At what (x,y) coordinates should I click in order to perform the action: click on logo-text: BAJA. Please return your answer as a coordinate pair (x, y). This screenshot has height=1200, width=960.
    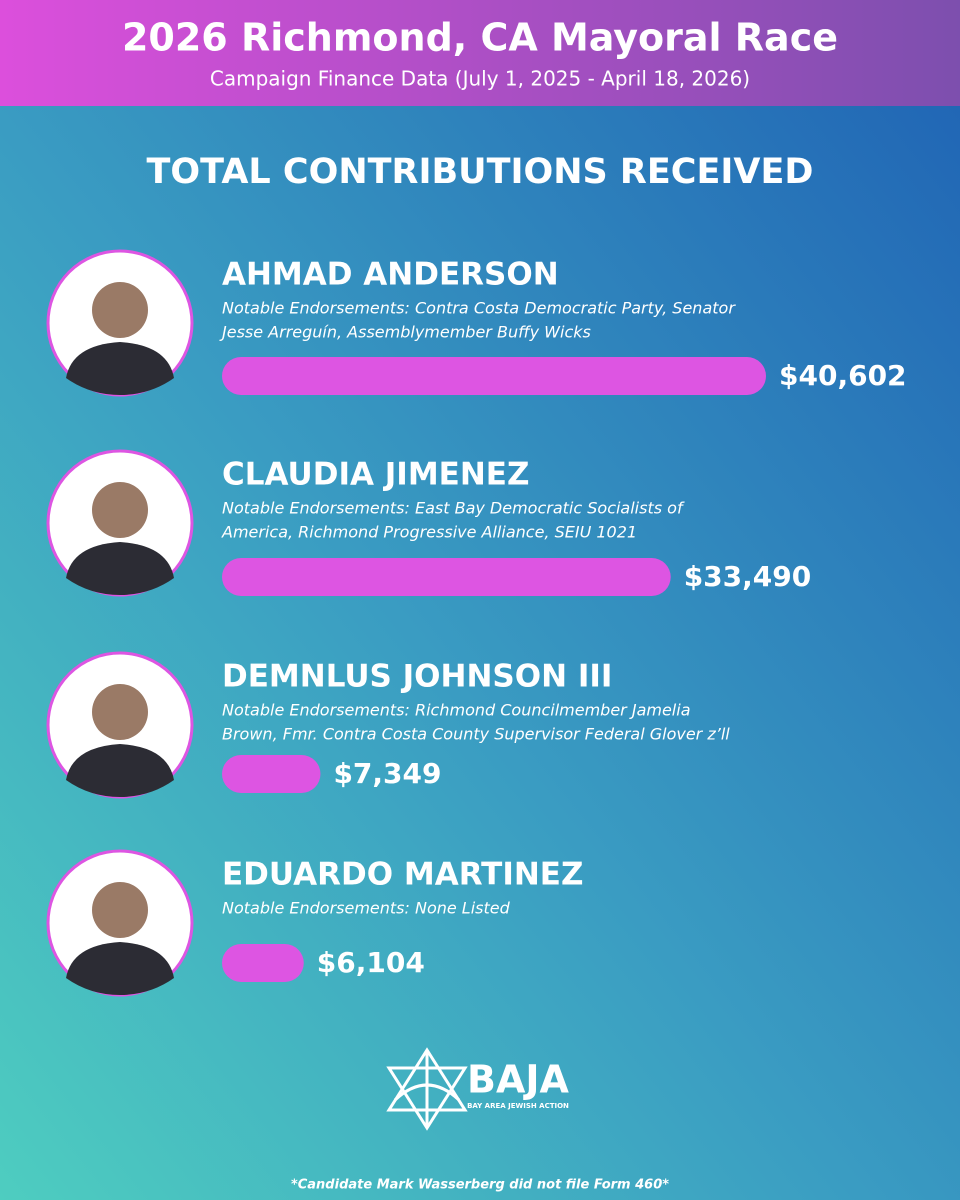
    Looking at the image, I should click on (518, 1080).